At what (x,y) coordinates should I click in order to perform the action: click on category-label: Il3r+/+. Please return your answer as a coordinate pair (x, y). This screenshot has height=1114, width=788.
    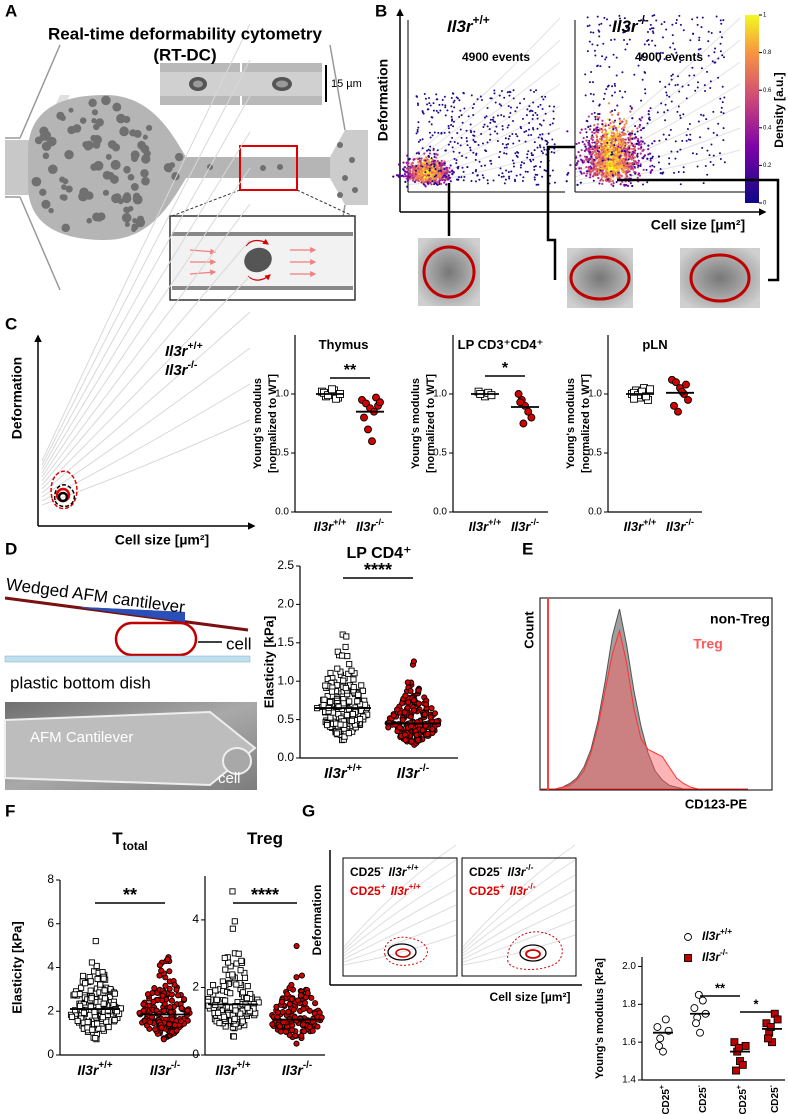
    Looking at the image, I should click on (485, 525).